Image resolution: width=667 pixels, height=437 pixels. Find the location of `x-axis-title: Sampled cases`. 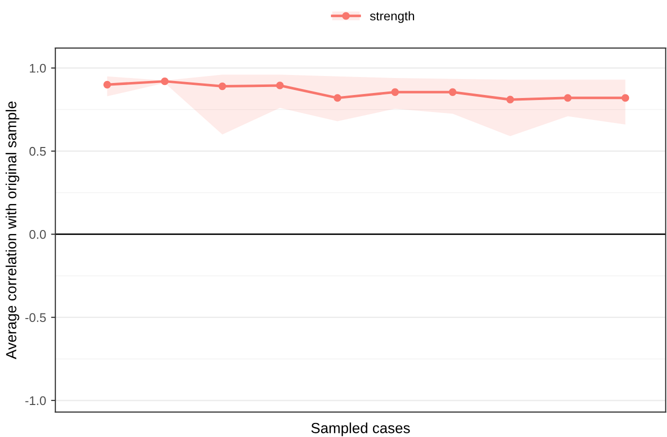

x-axis-title: Sampled cases is located at coordinates (360, 429).